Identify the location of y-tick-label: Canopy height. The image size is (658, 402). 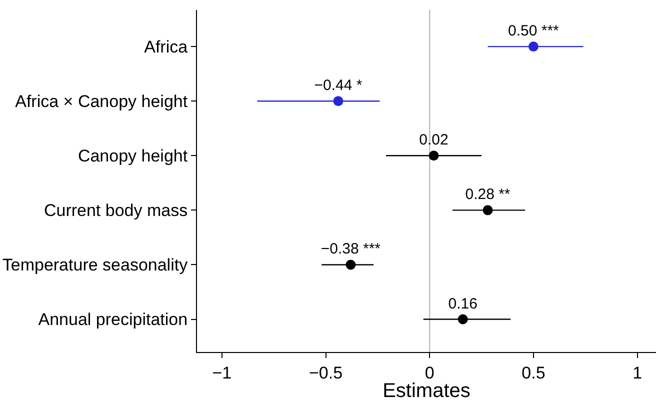
(133, 156).